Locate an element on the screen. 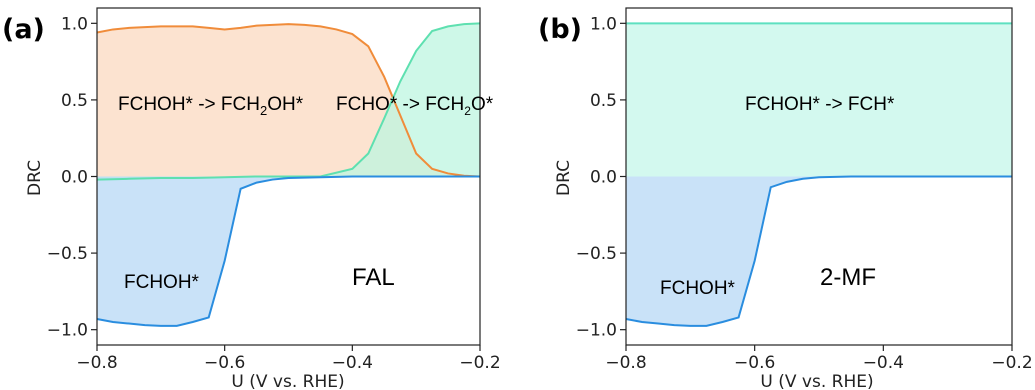  annotation-fcho-step: FCHO* -> FCH2O* is located at coordinates (415, 106).